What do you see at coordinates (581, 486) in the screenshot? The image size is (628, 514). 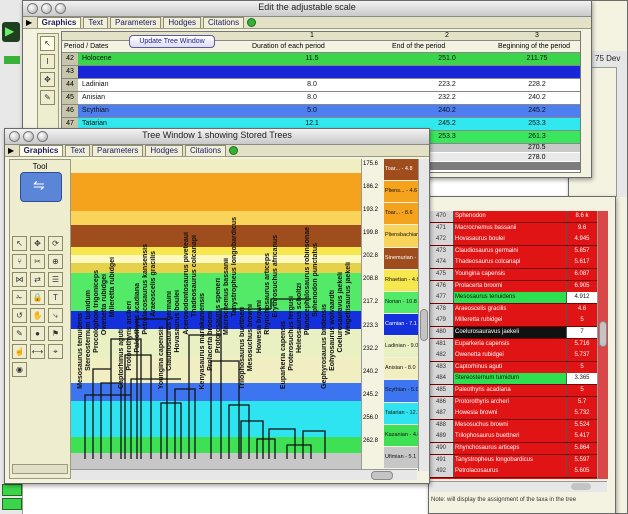 I see `character-table-hscroll-thumb` at bounding box center [581, 486].